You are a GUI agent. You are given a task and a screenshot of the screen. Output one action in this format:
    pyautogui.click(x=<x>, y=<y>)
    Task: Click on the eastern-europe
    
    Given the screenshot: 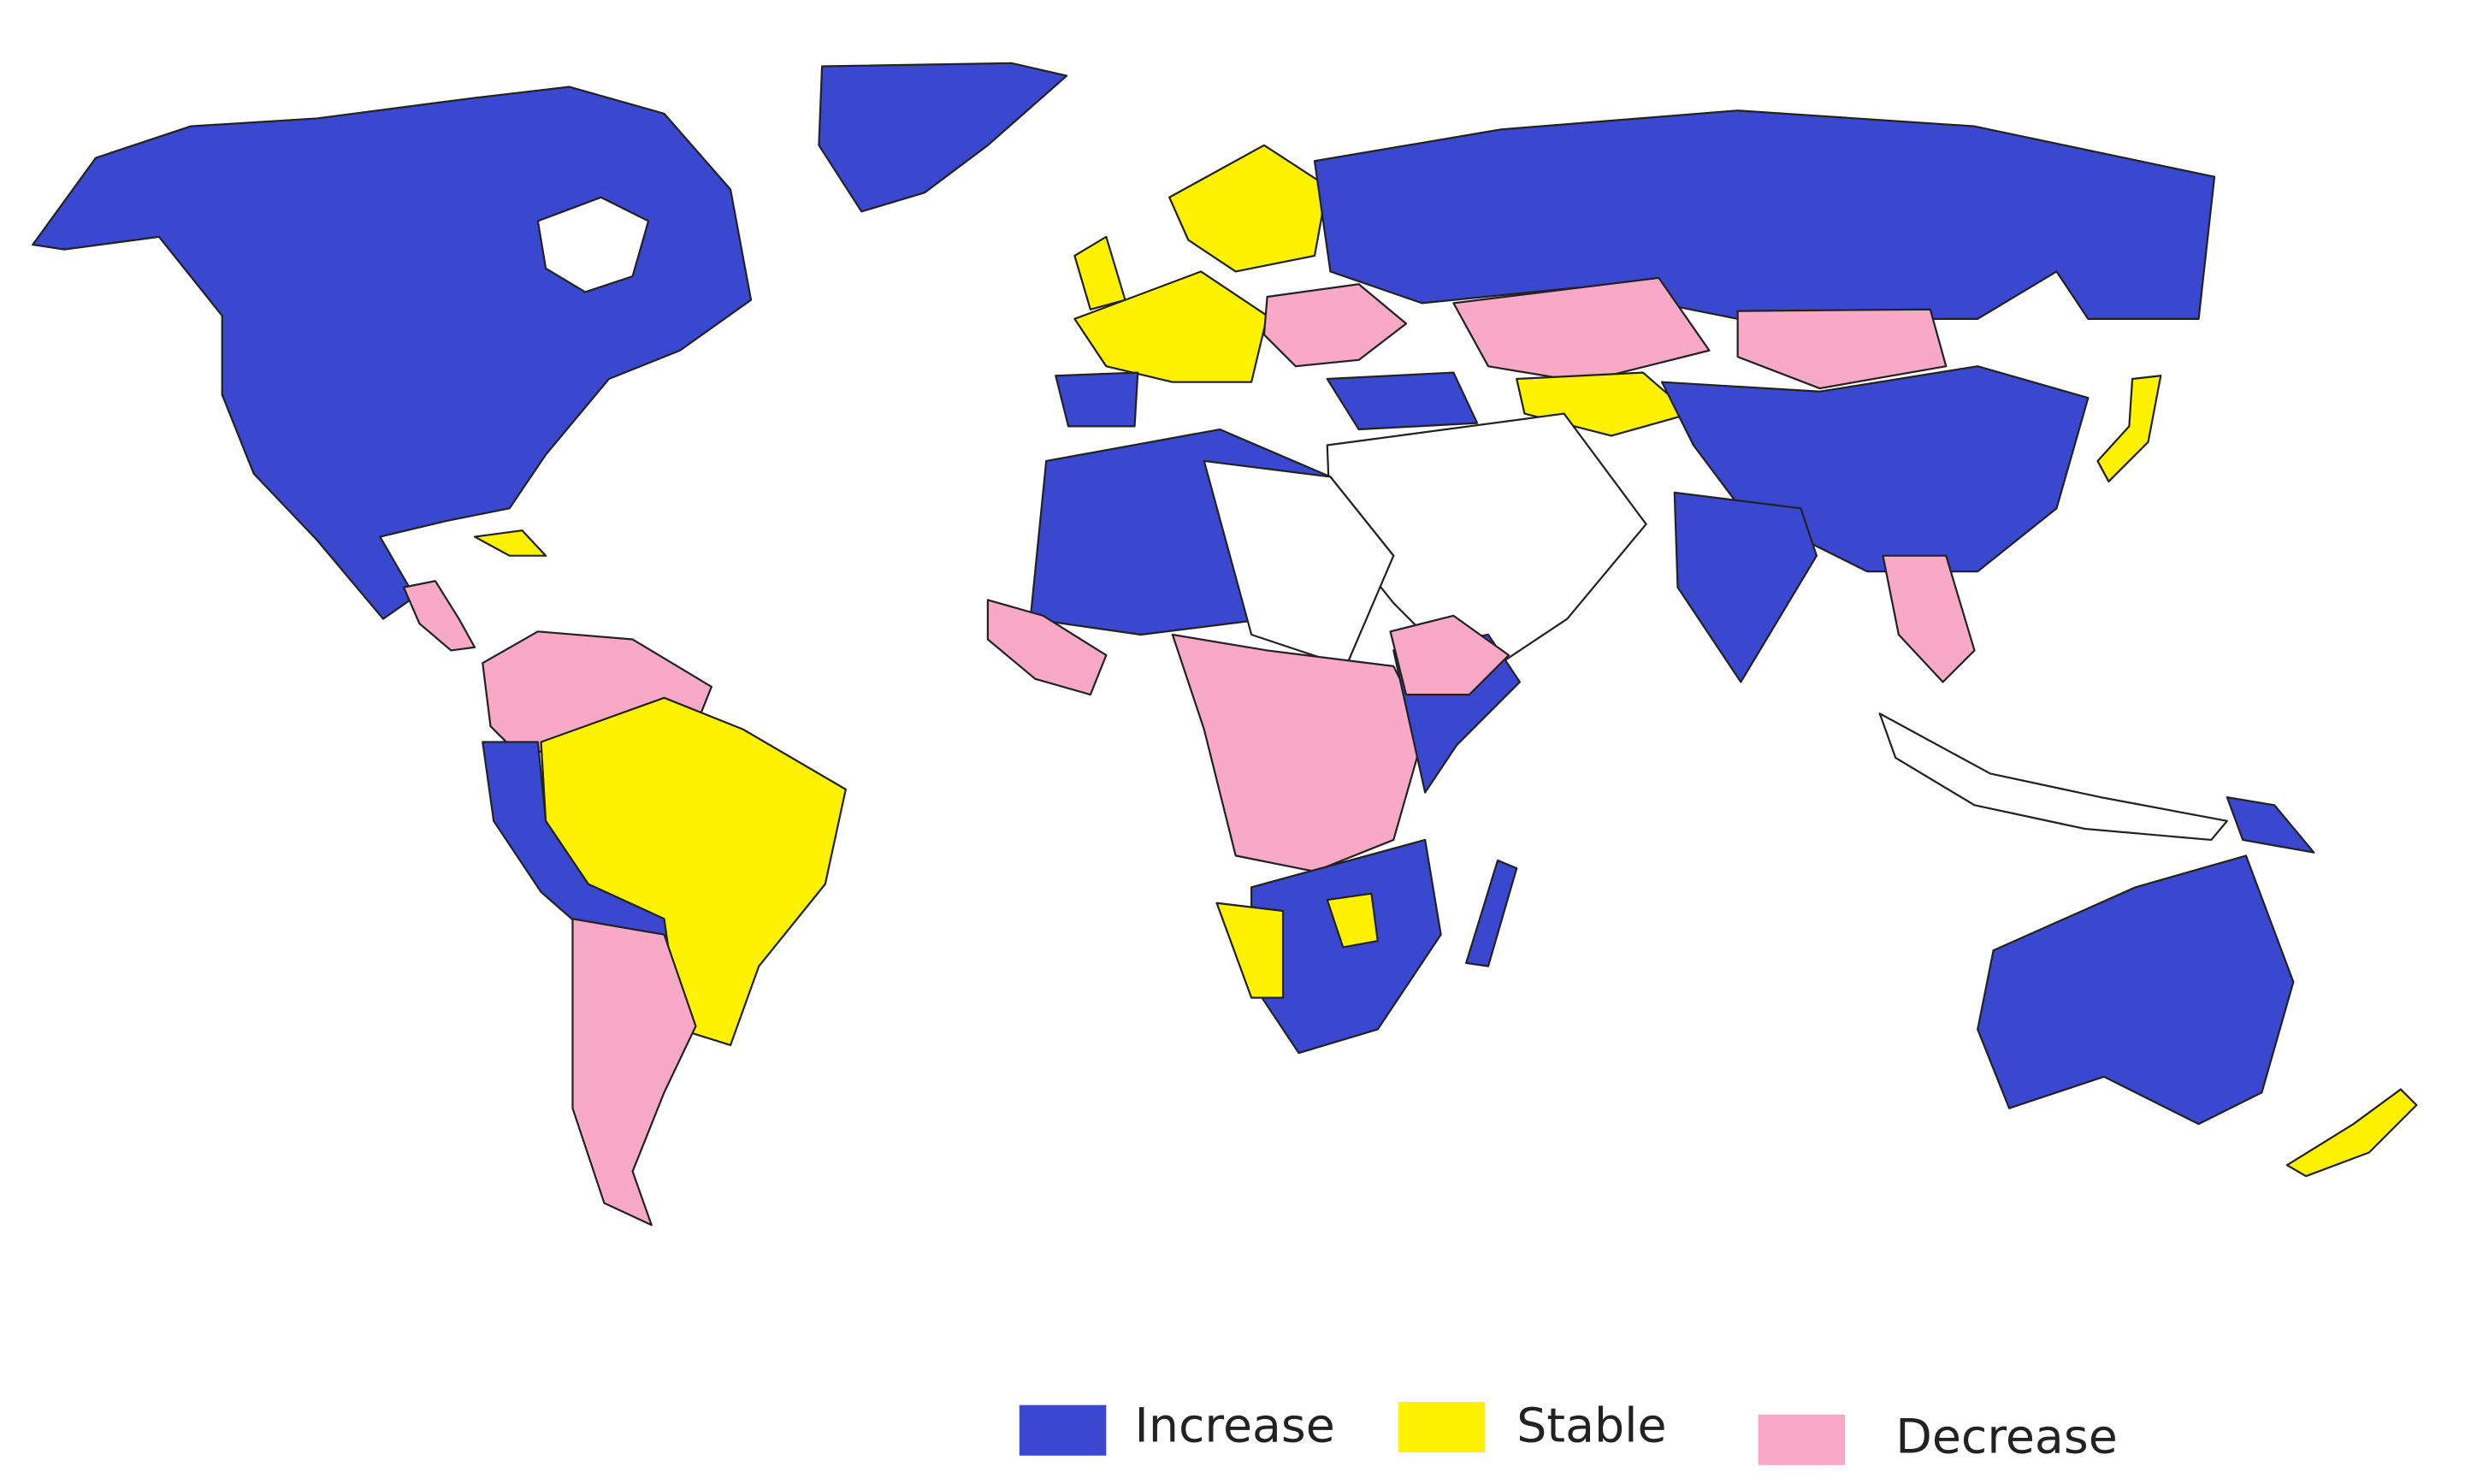 What is the action you would take?
    pyautogui.click(x=1335, y=325)
    